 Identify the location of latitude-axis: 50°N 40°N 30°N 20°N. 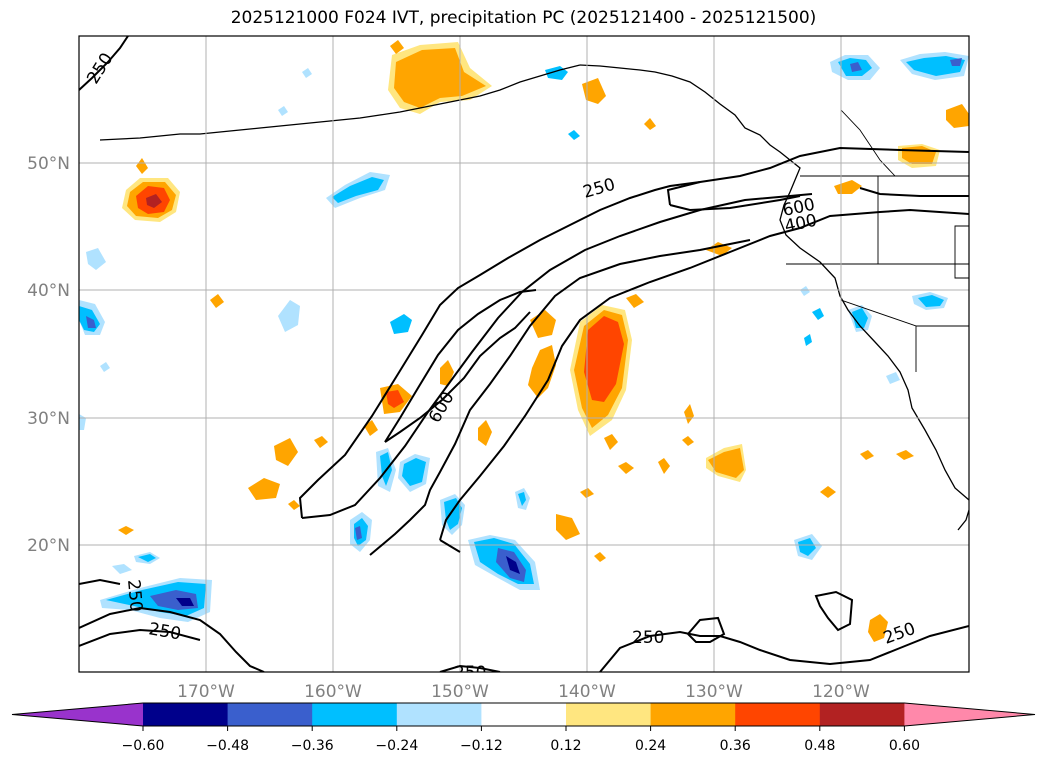
(48, 355).